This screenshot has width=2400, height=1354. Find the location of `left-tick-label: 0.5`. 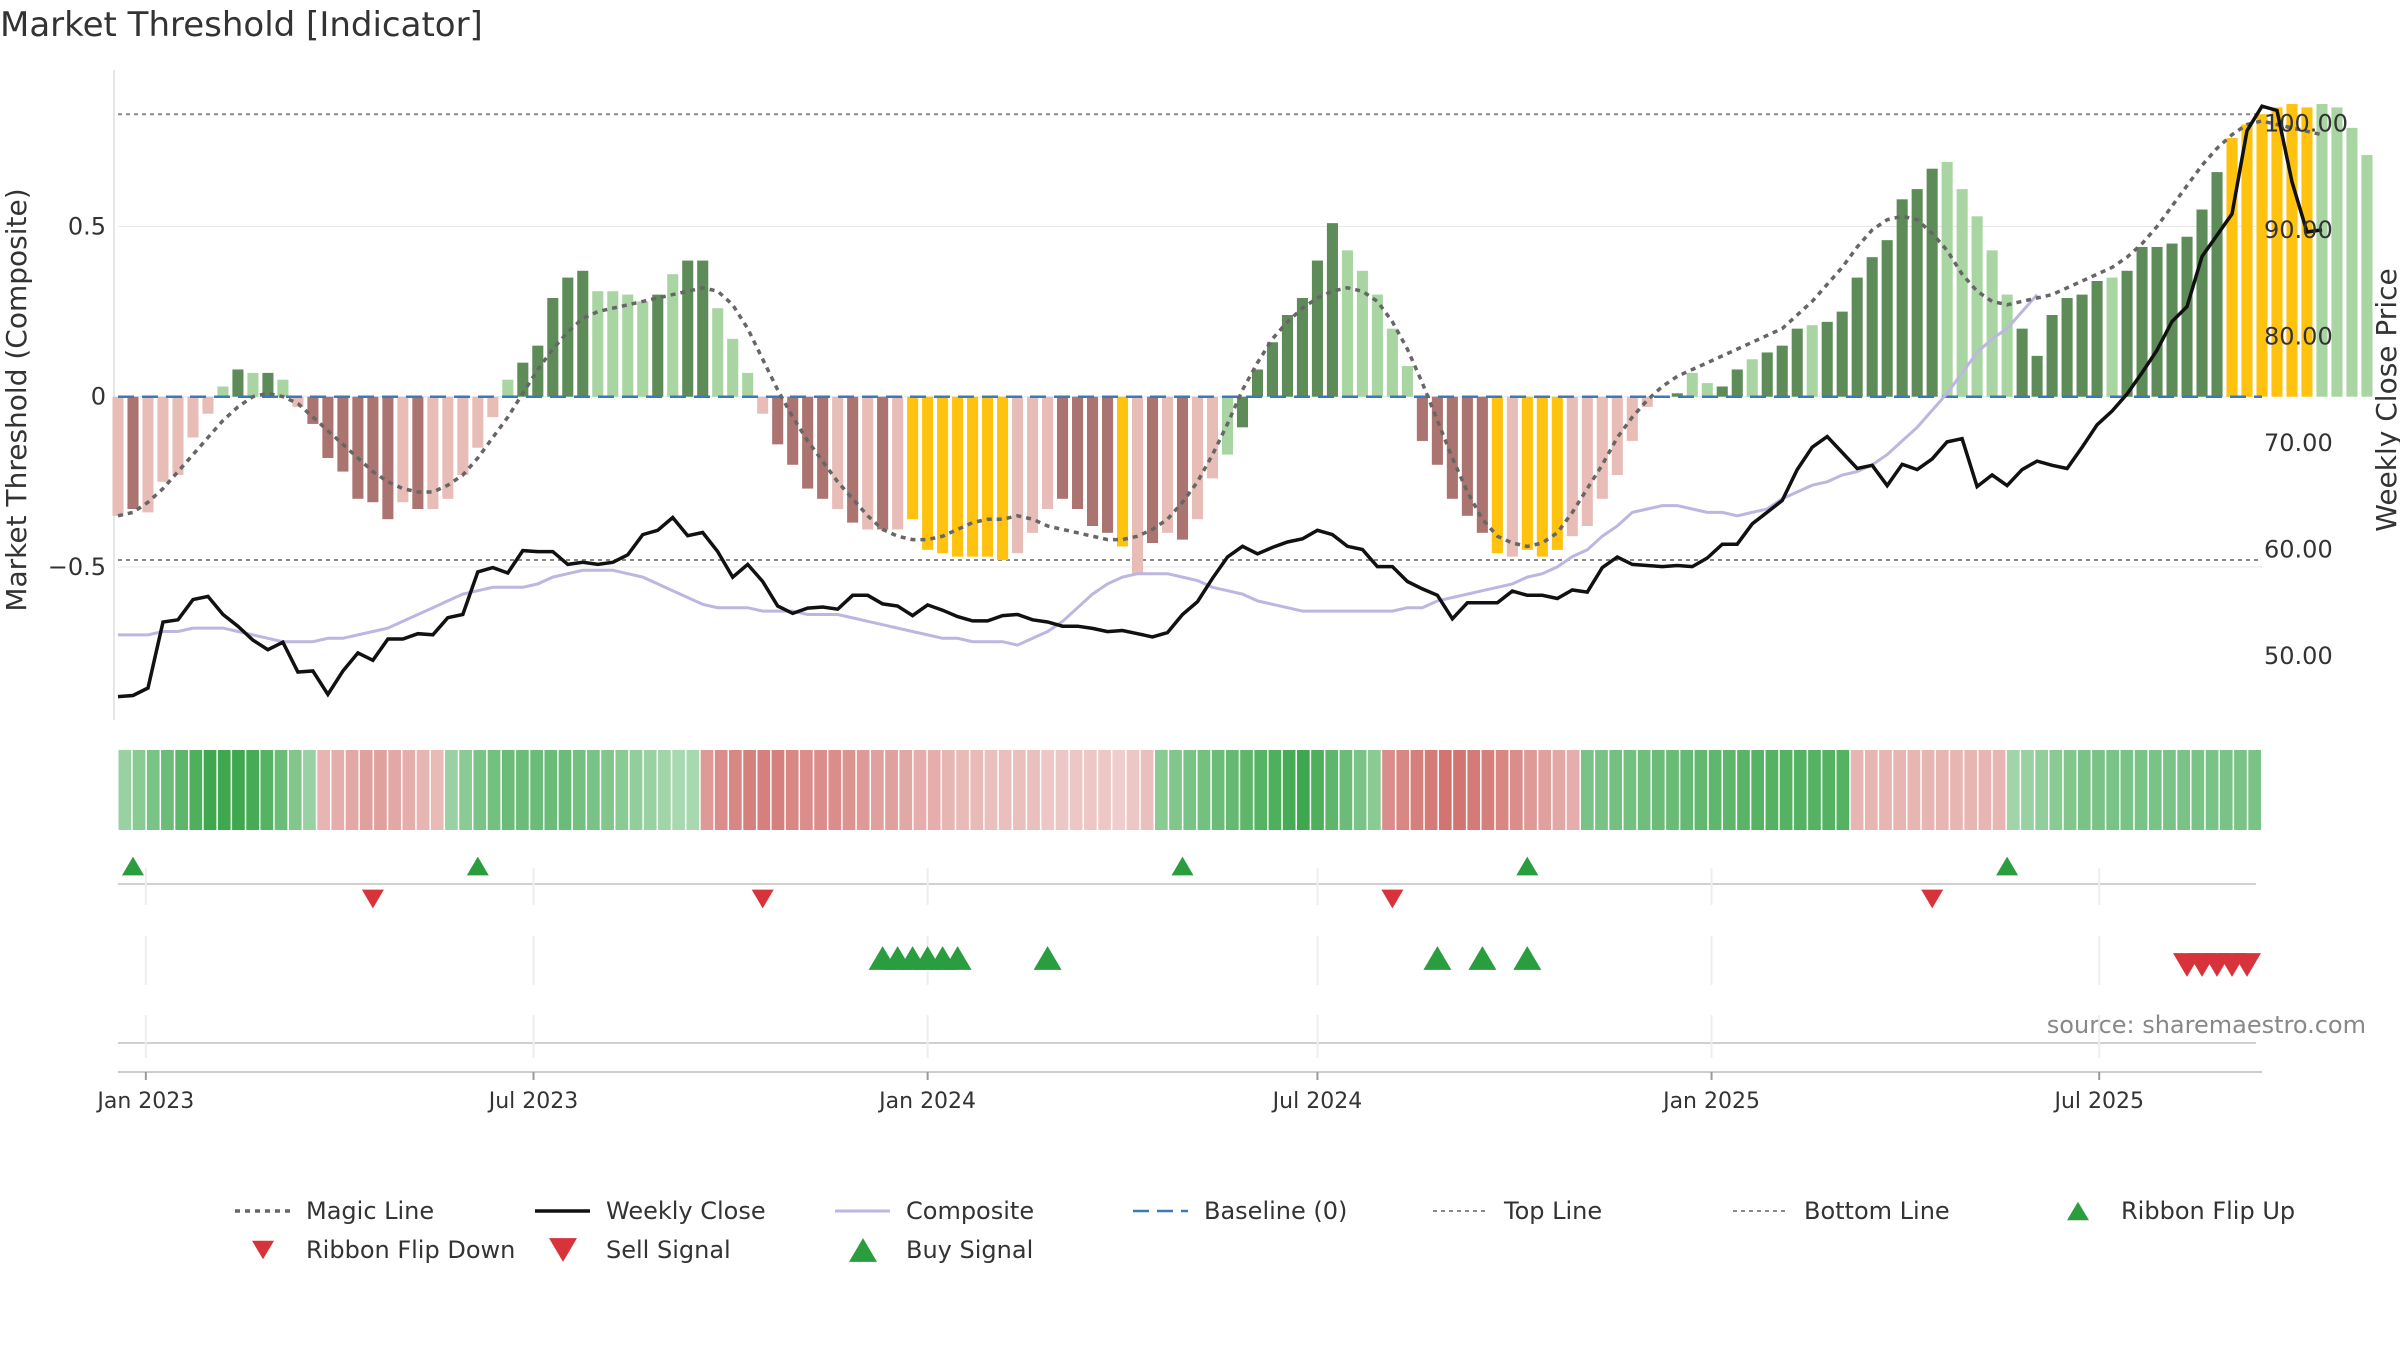

left-tick-label: 0.5 is located at coordinates (87, 227).